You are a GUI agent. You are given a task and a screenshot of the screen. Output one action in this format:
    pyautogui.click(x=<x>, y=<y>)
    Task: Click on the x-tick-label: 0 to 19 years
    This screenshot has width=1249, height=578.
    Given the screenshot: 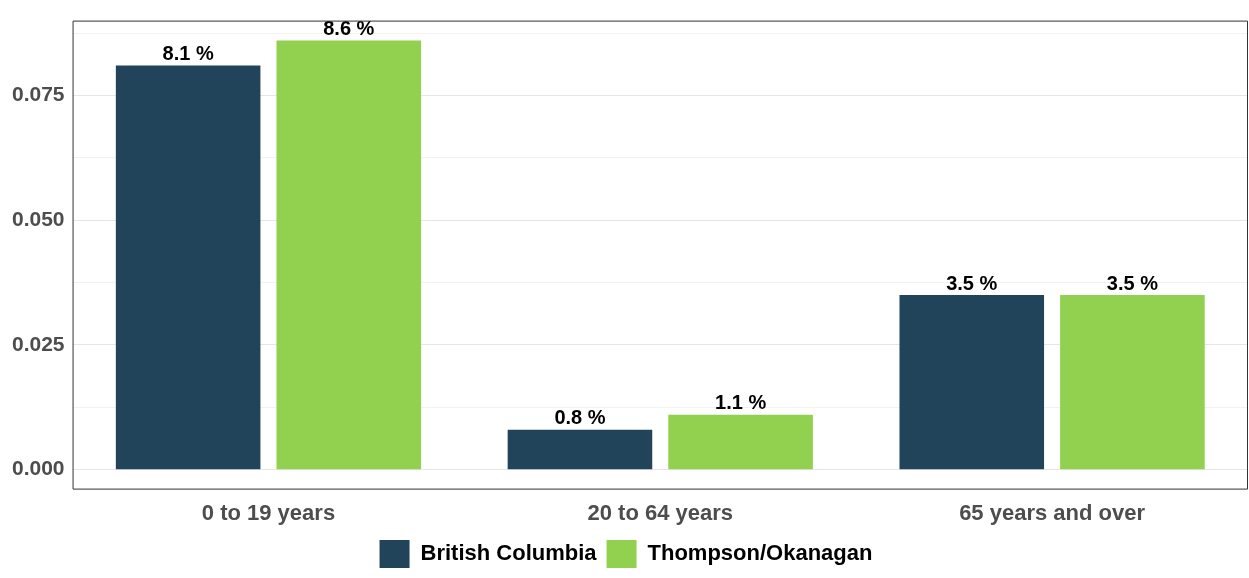 What is the action you would take?
    pyautogui.click(x=268, y=512)
    